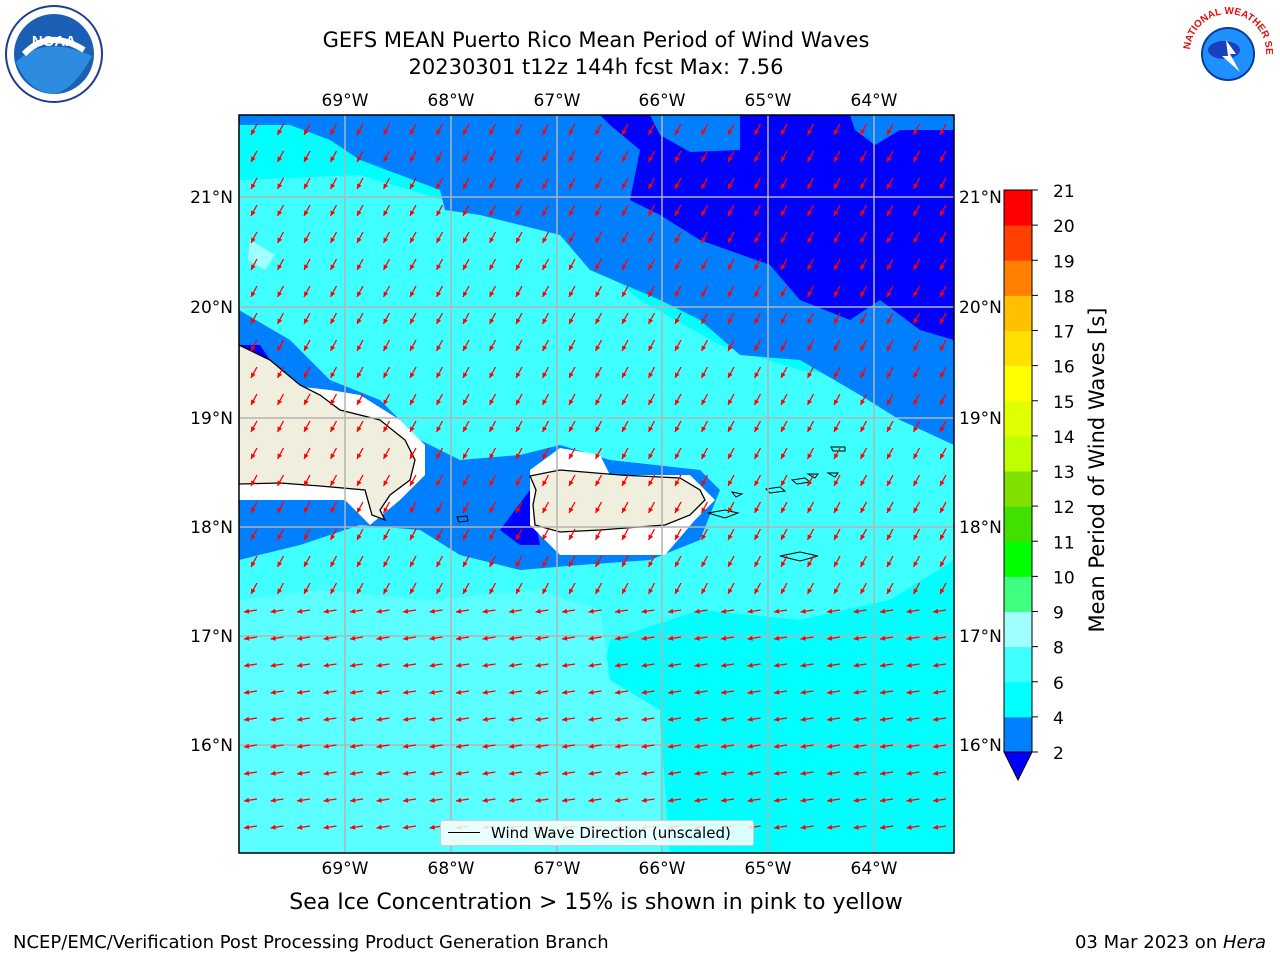 This screenshot has width=1280, height=960. What do you see at coordinates (1064, 438) in the screenshot?
I see `colorbar-tick-label: 14` at bounding box center [1064, 438].